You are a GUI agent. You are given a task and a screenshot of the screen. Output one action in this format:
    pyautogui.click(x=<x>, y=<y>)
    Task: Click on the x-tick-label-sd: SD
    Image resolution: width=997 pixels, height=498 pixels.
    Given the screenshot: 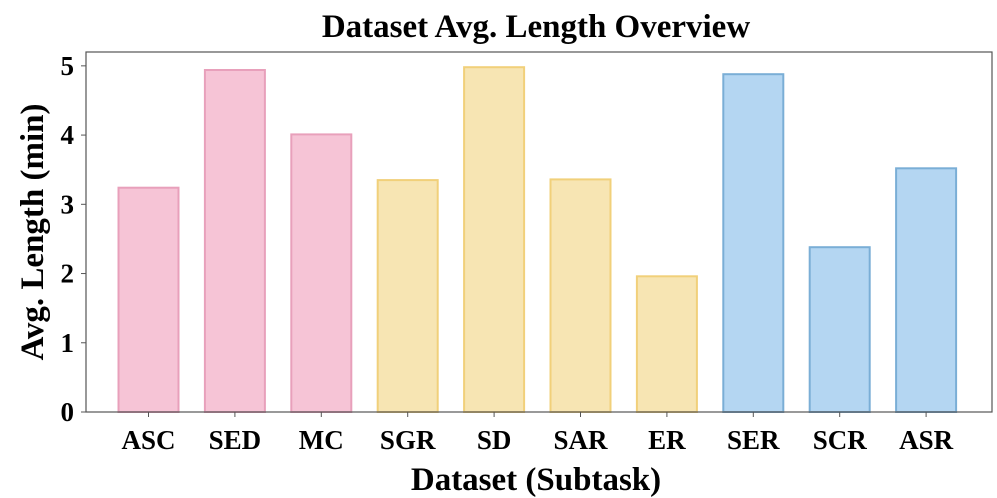 What is the action you would take?
    pyautogui.click(x=494, y=440)
    